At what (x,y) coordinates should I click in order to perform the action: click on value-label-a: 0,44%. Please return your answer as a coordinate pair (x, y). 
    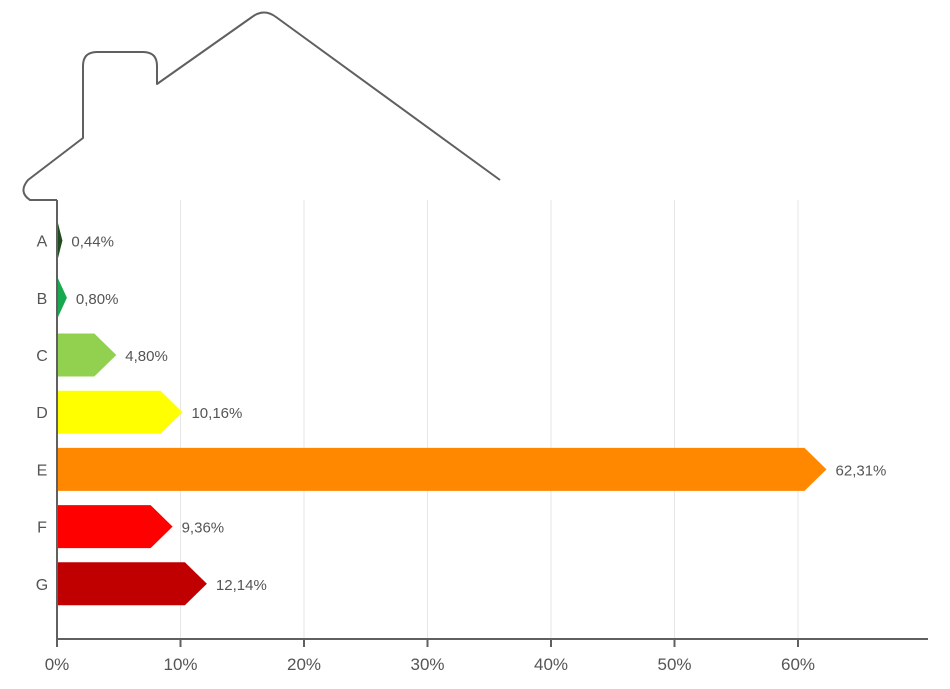
    Looking at the image, I should click on (92, 242).